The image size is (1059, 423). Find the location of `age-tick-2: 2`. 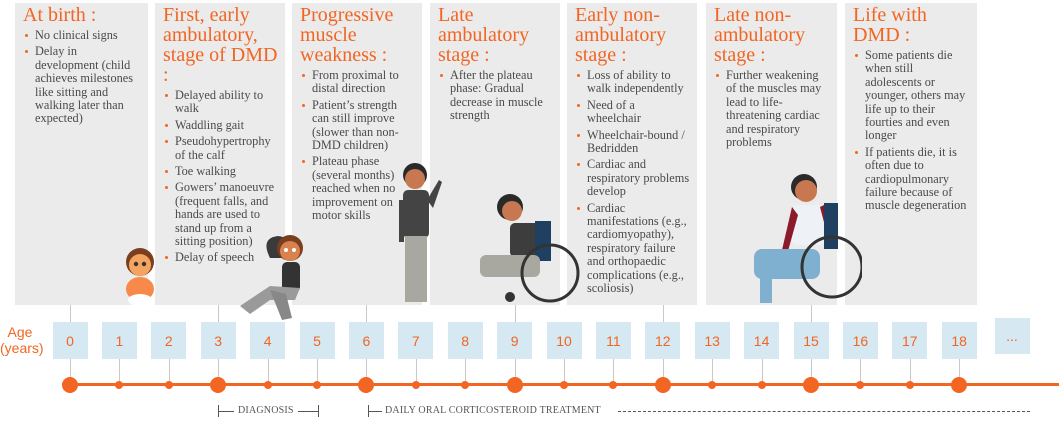

age-tick-2: 2 is located at coordinates (169, 340).